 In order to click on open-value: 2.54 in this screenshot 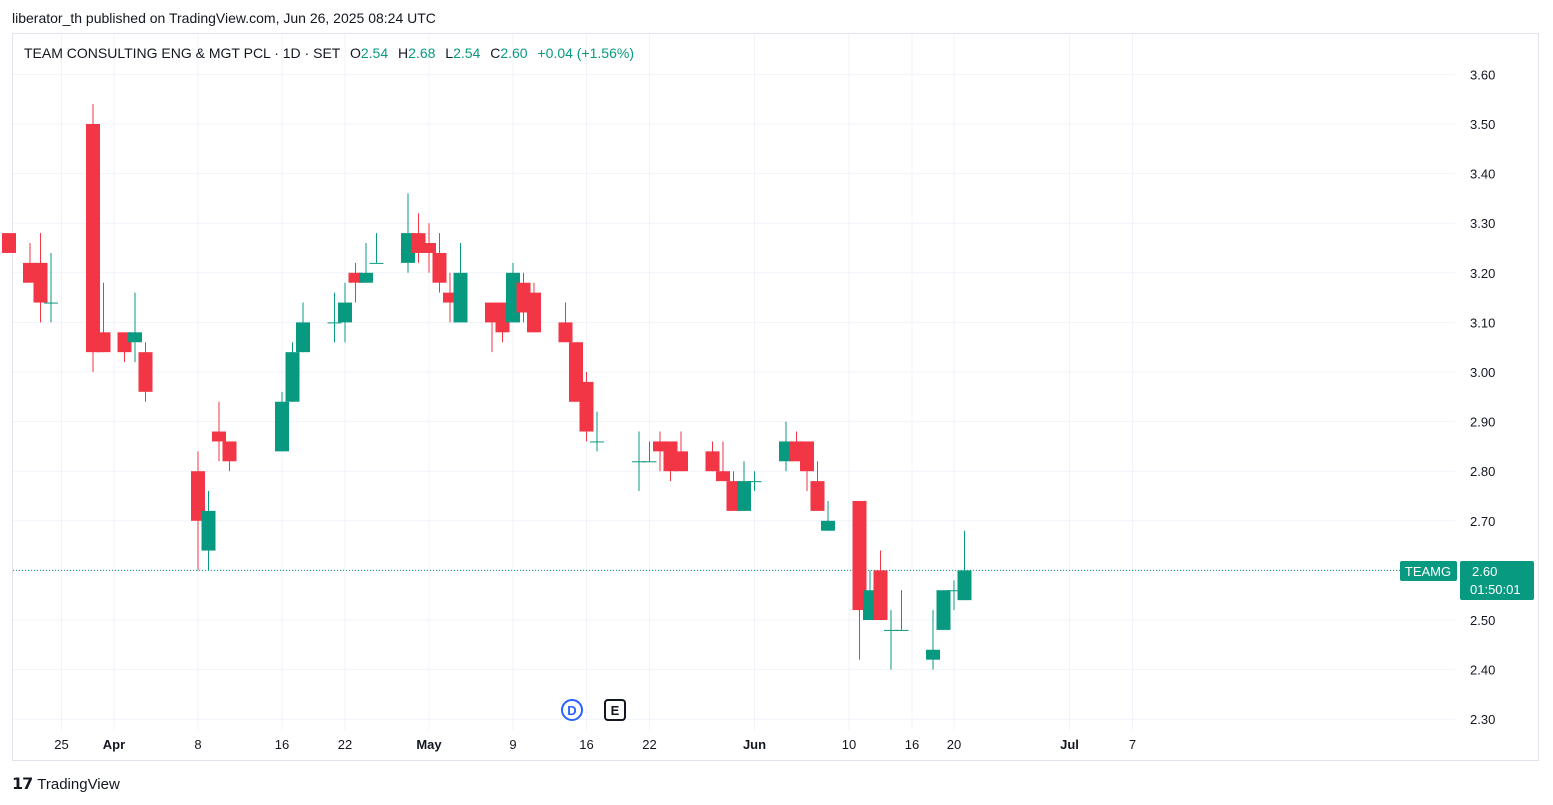, I will do `click(374, 53)`.